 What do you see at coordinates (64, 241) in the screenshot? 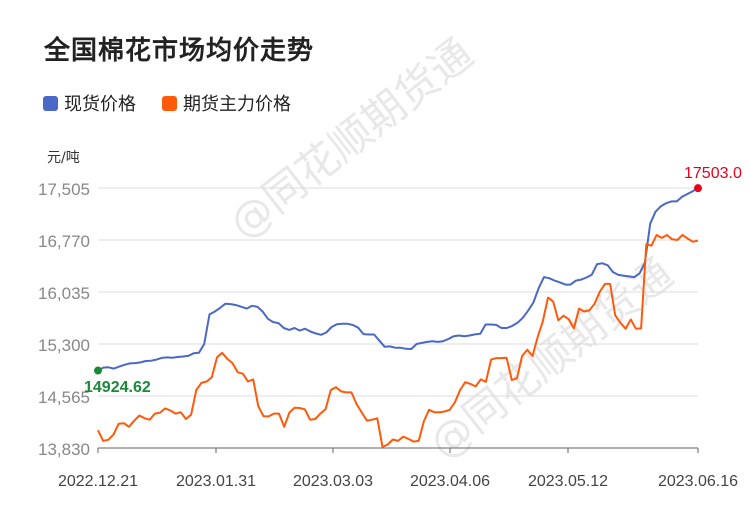
I see `y-tick-label: 16,770` at bounding box center [64, 241].